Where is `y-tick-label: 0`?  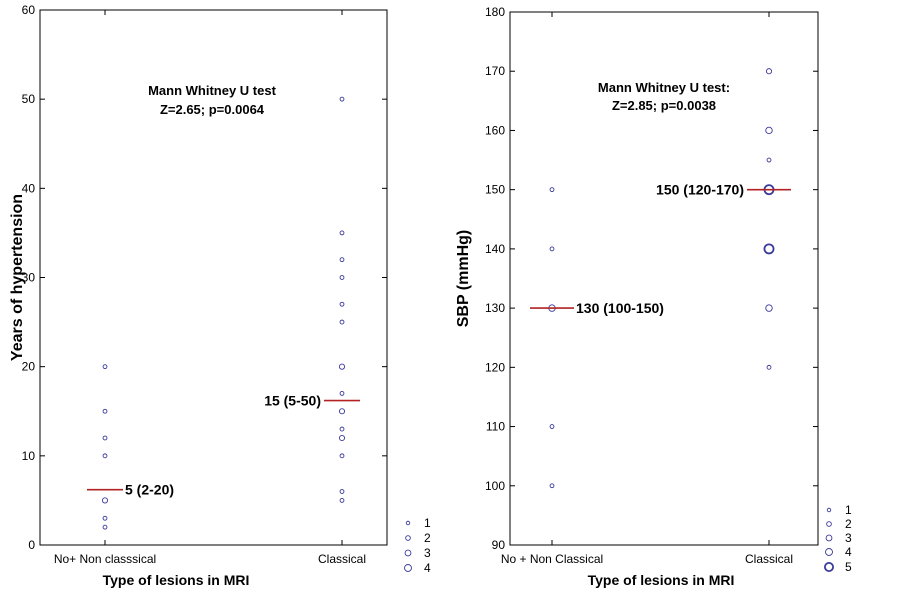
y-tick-label: 0 is located at coordinates (31, 545).